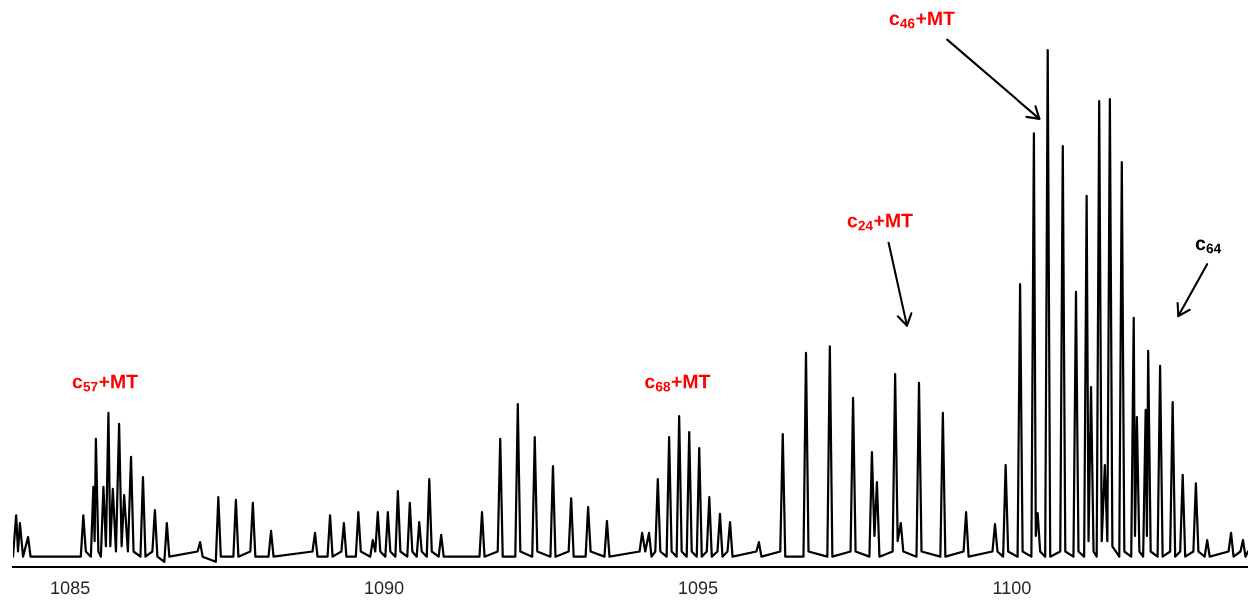 The width and height of the screenshot is (1248, 604). What do you see at coordinates (880, 222) in the screenshot?
I see `annotation: c$_{24}$+MT` at bounding box center [880, 222].